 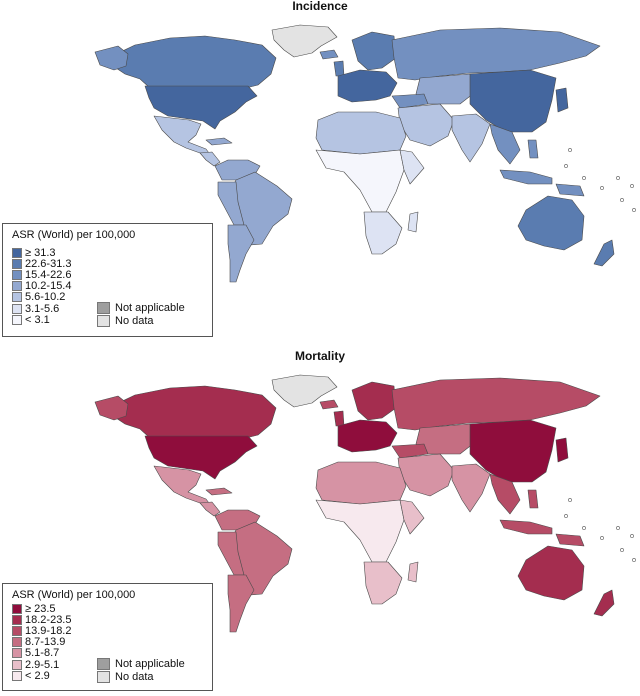 I want to click on legend-label: < 2.9, so click(x=37, y=676).